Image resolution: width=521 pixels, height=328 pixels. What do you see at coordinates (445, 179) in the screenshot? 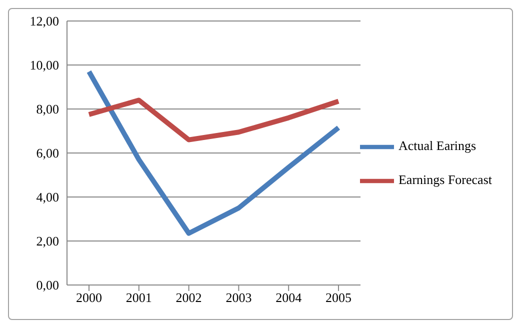
I see `legend-label: Earnings Forecast` at bounding box center [445, 179].